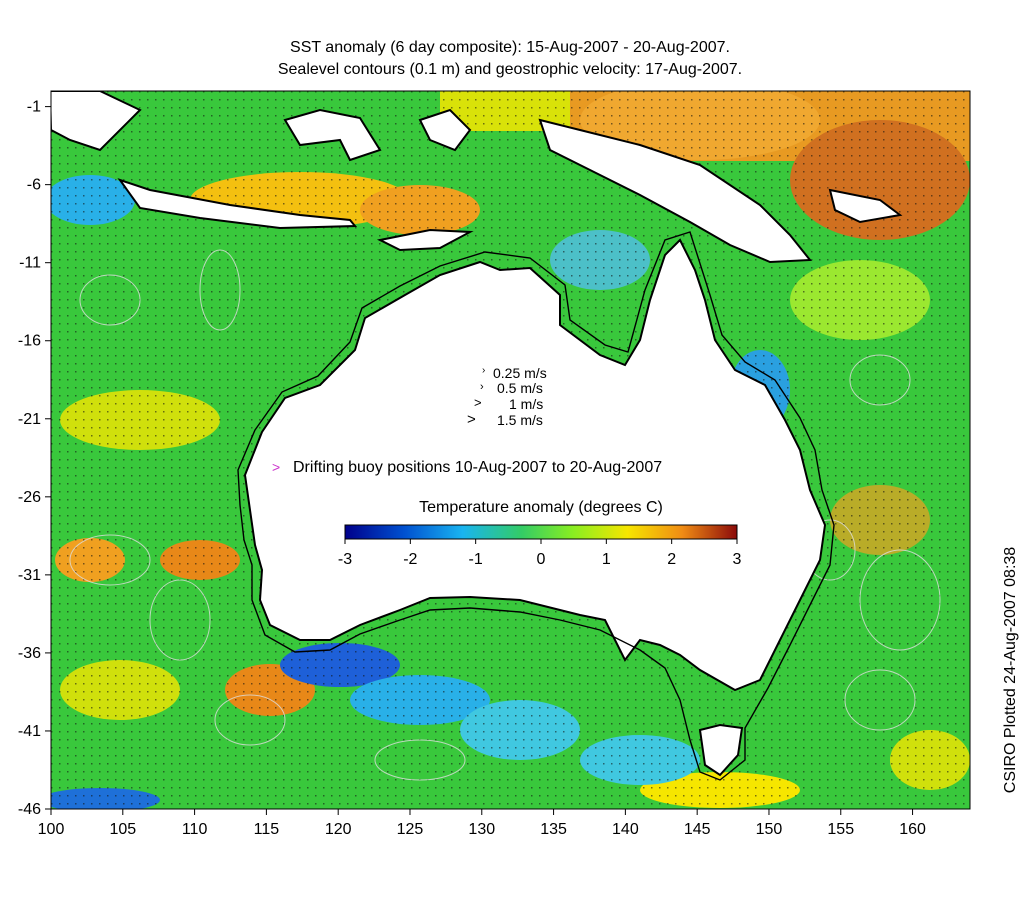  What do you see at coordinates (34, 185) in the screenshot?
I see `lat-tick-label: -6` at bounding box center [34, 185].